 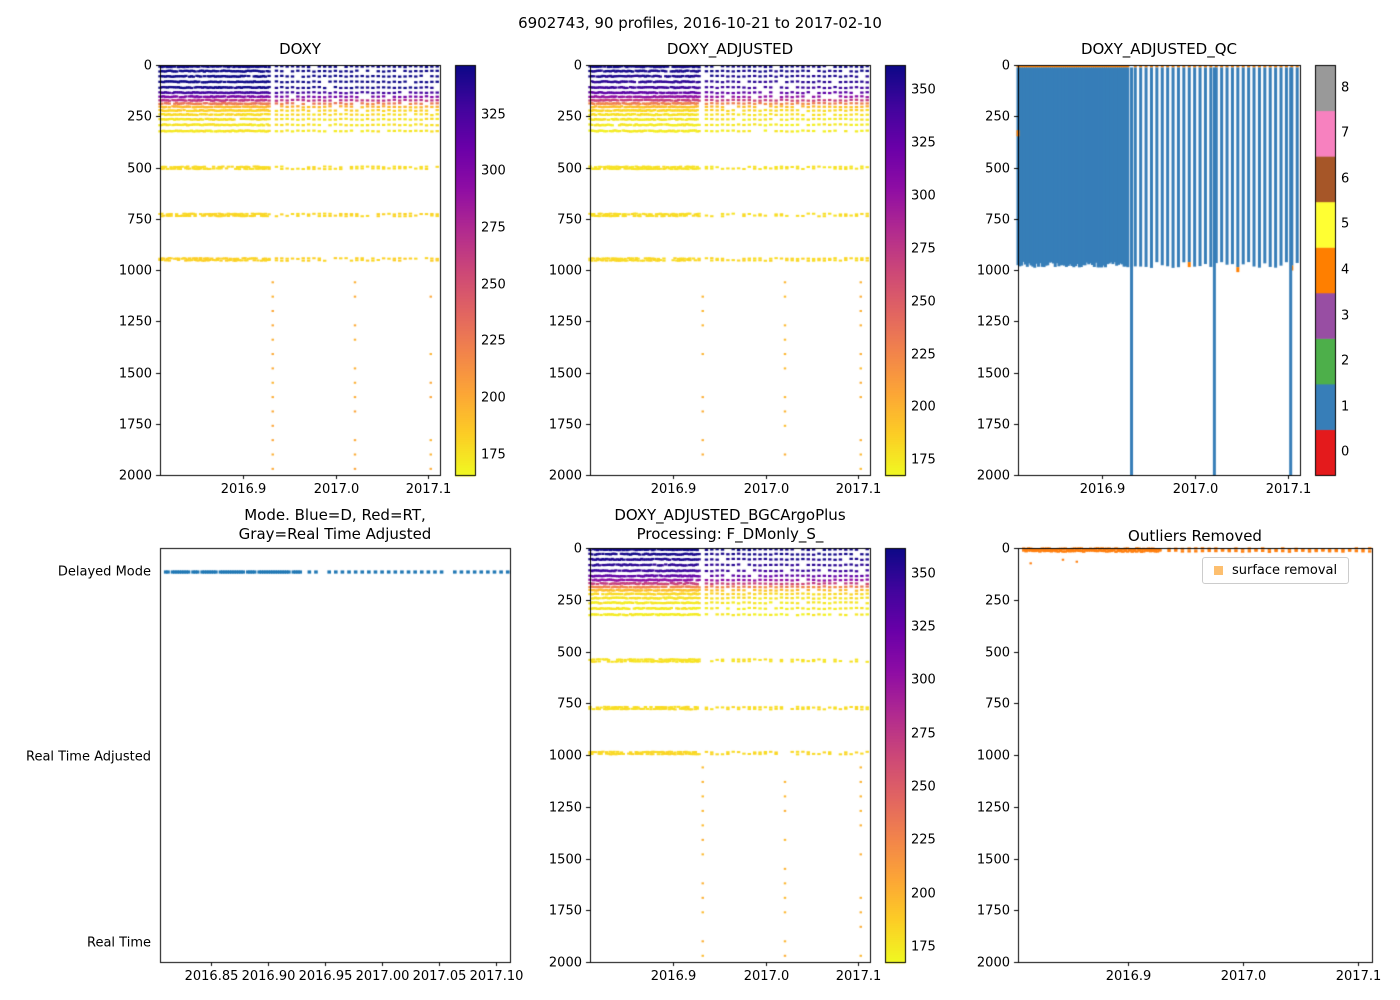 I want to click on colorbar-tick-label: 4, so click(x=1345, y=270).